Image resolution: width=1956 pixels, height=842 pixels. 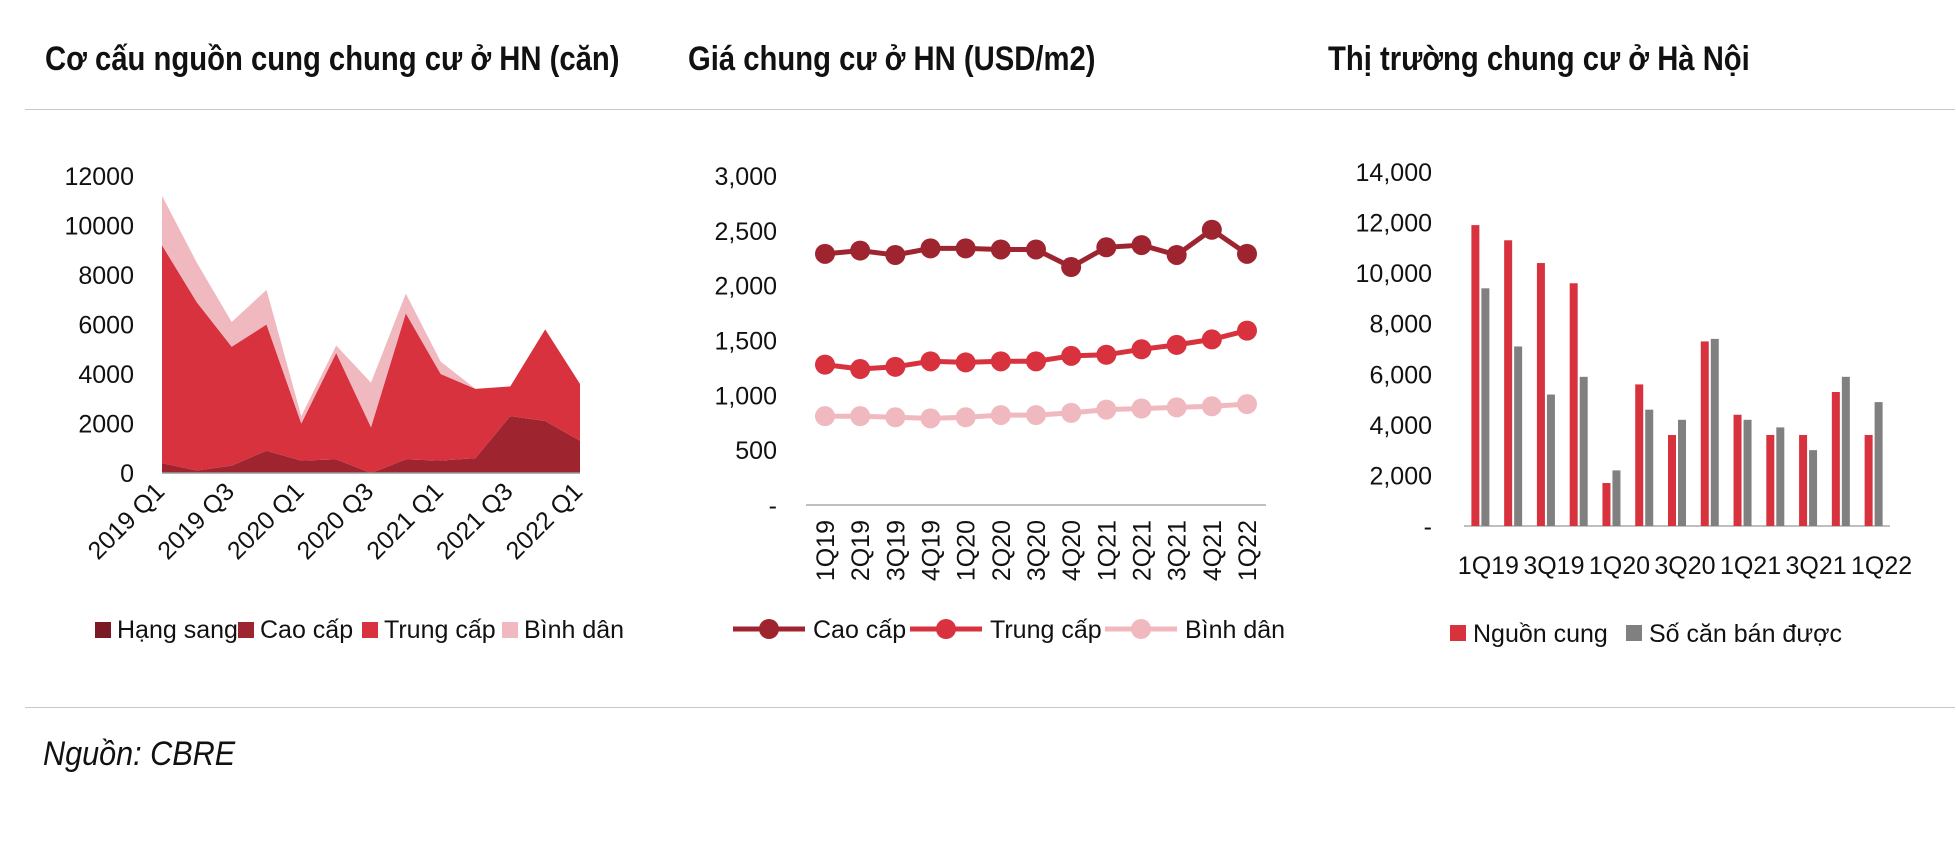 I want to click on area-cao-cap, so click(x=371, y=444).